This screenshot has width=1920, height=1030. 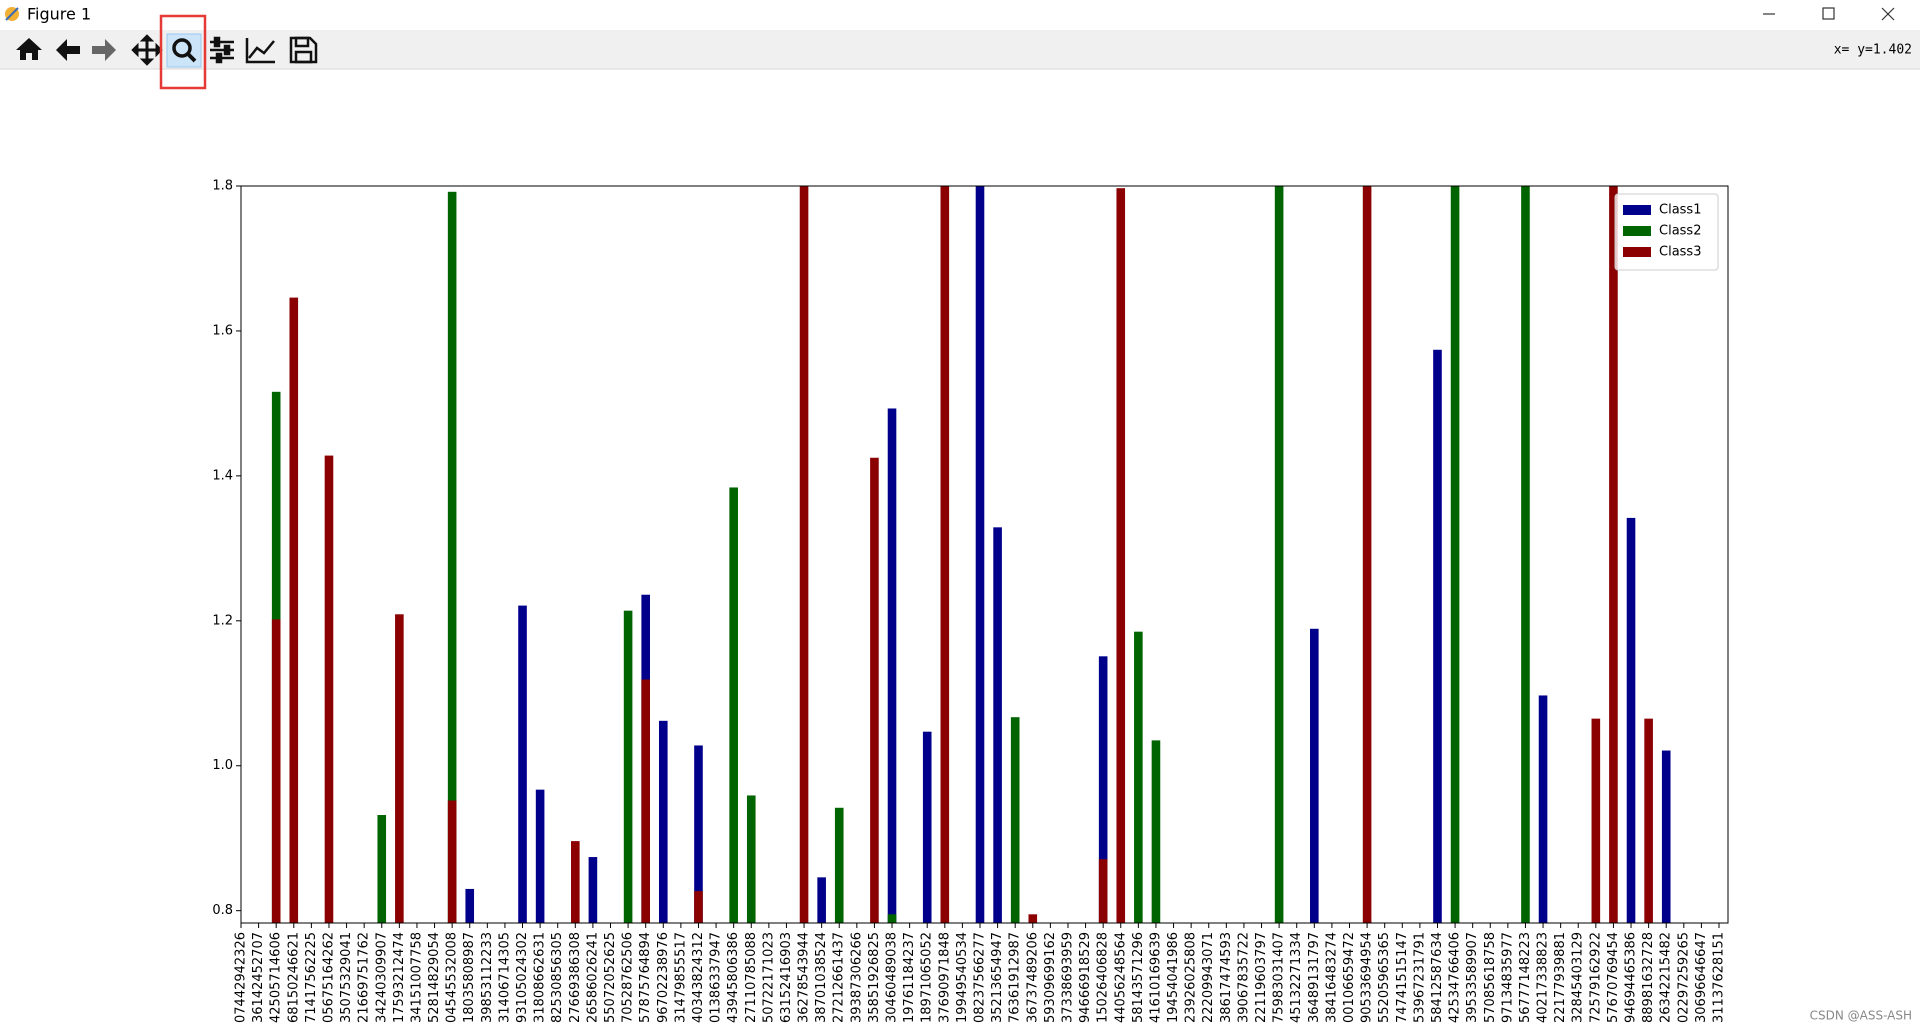 I want to click on pan-button, so click(x=147, y=50).